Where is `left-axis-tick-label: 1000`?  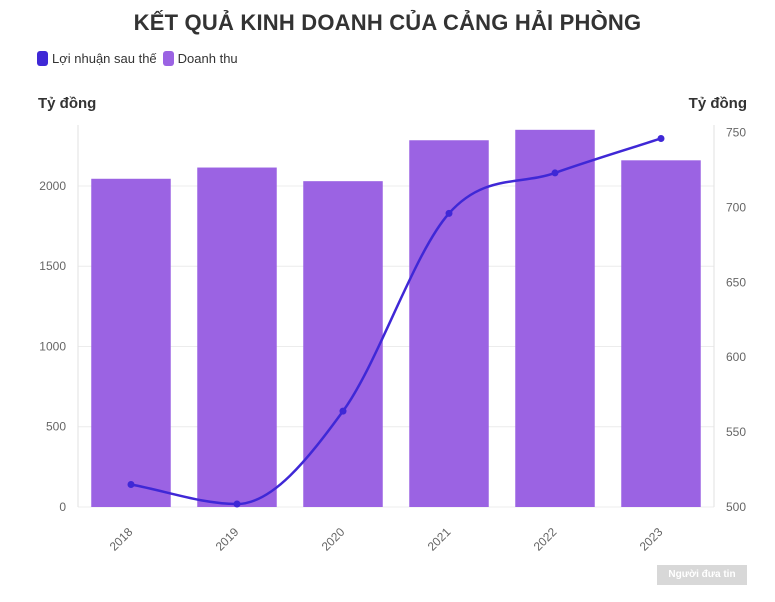
left-axis-tick-label: 1000 is located at coordinates (52, 346).